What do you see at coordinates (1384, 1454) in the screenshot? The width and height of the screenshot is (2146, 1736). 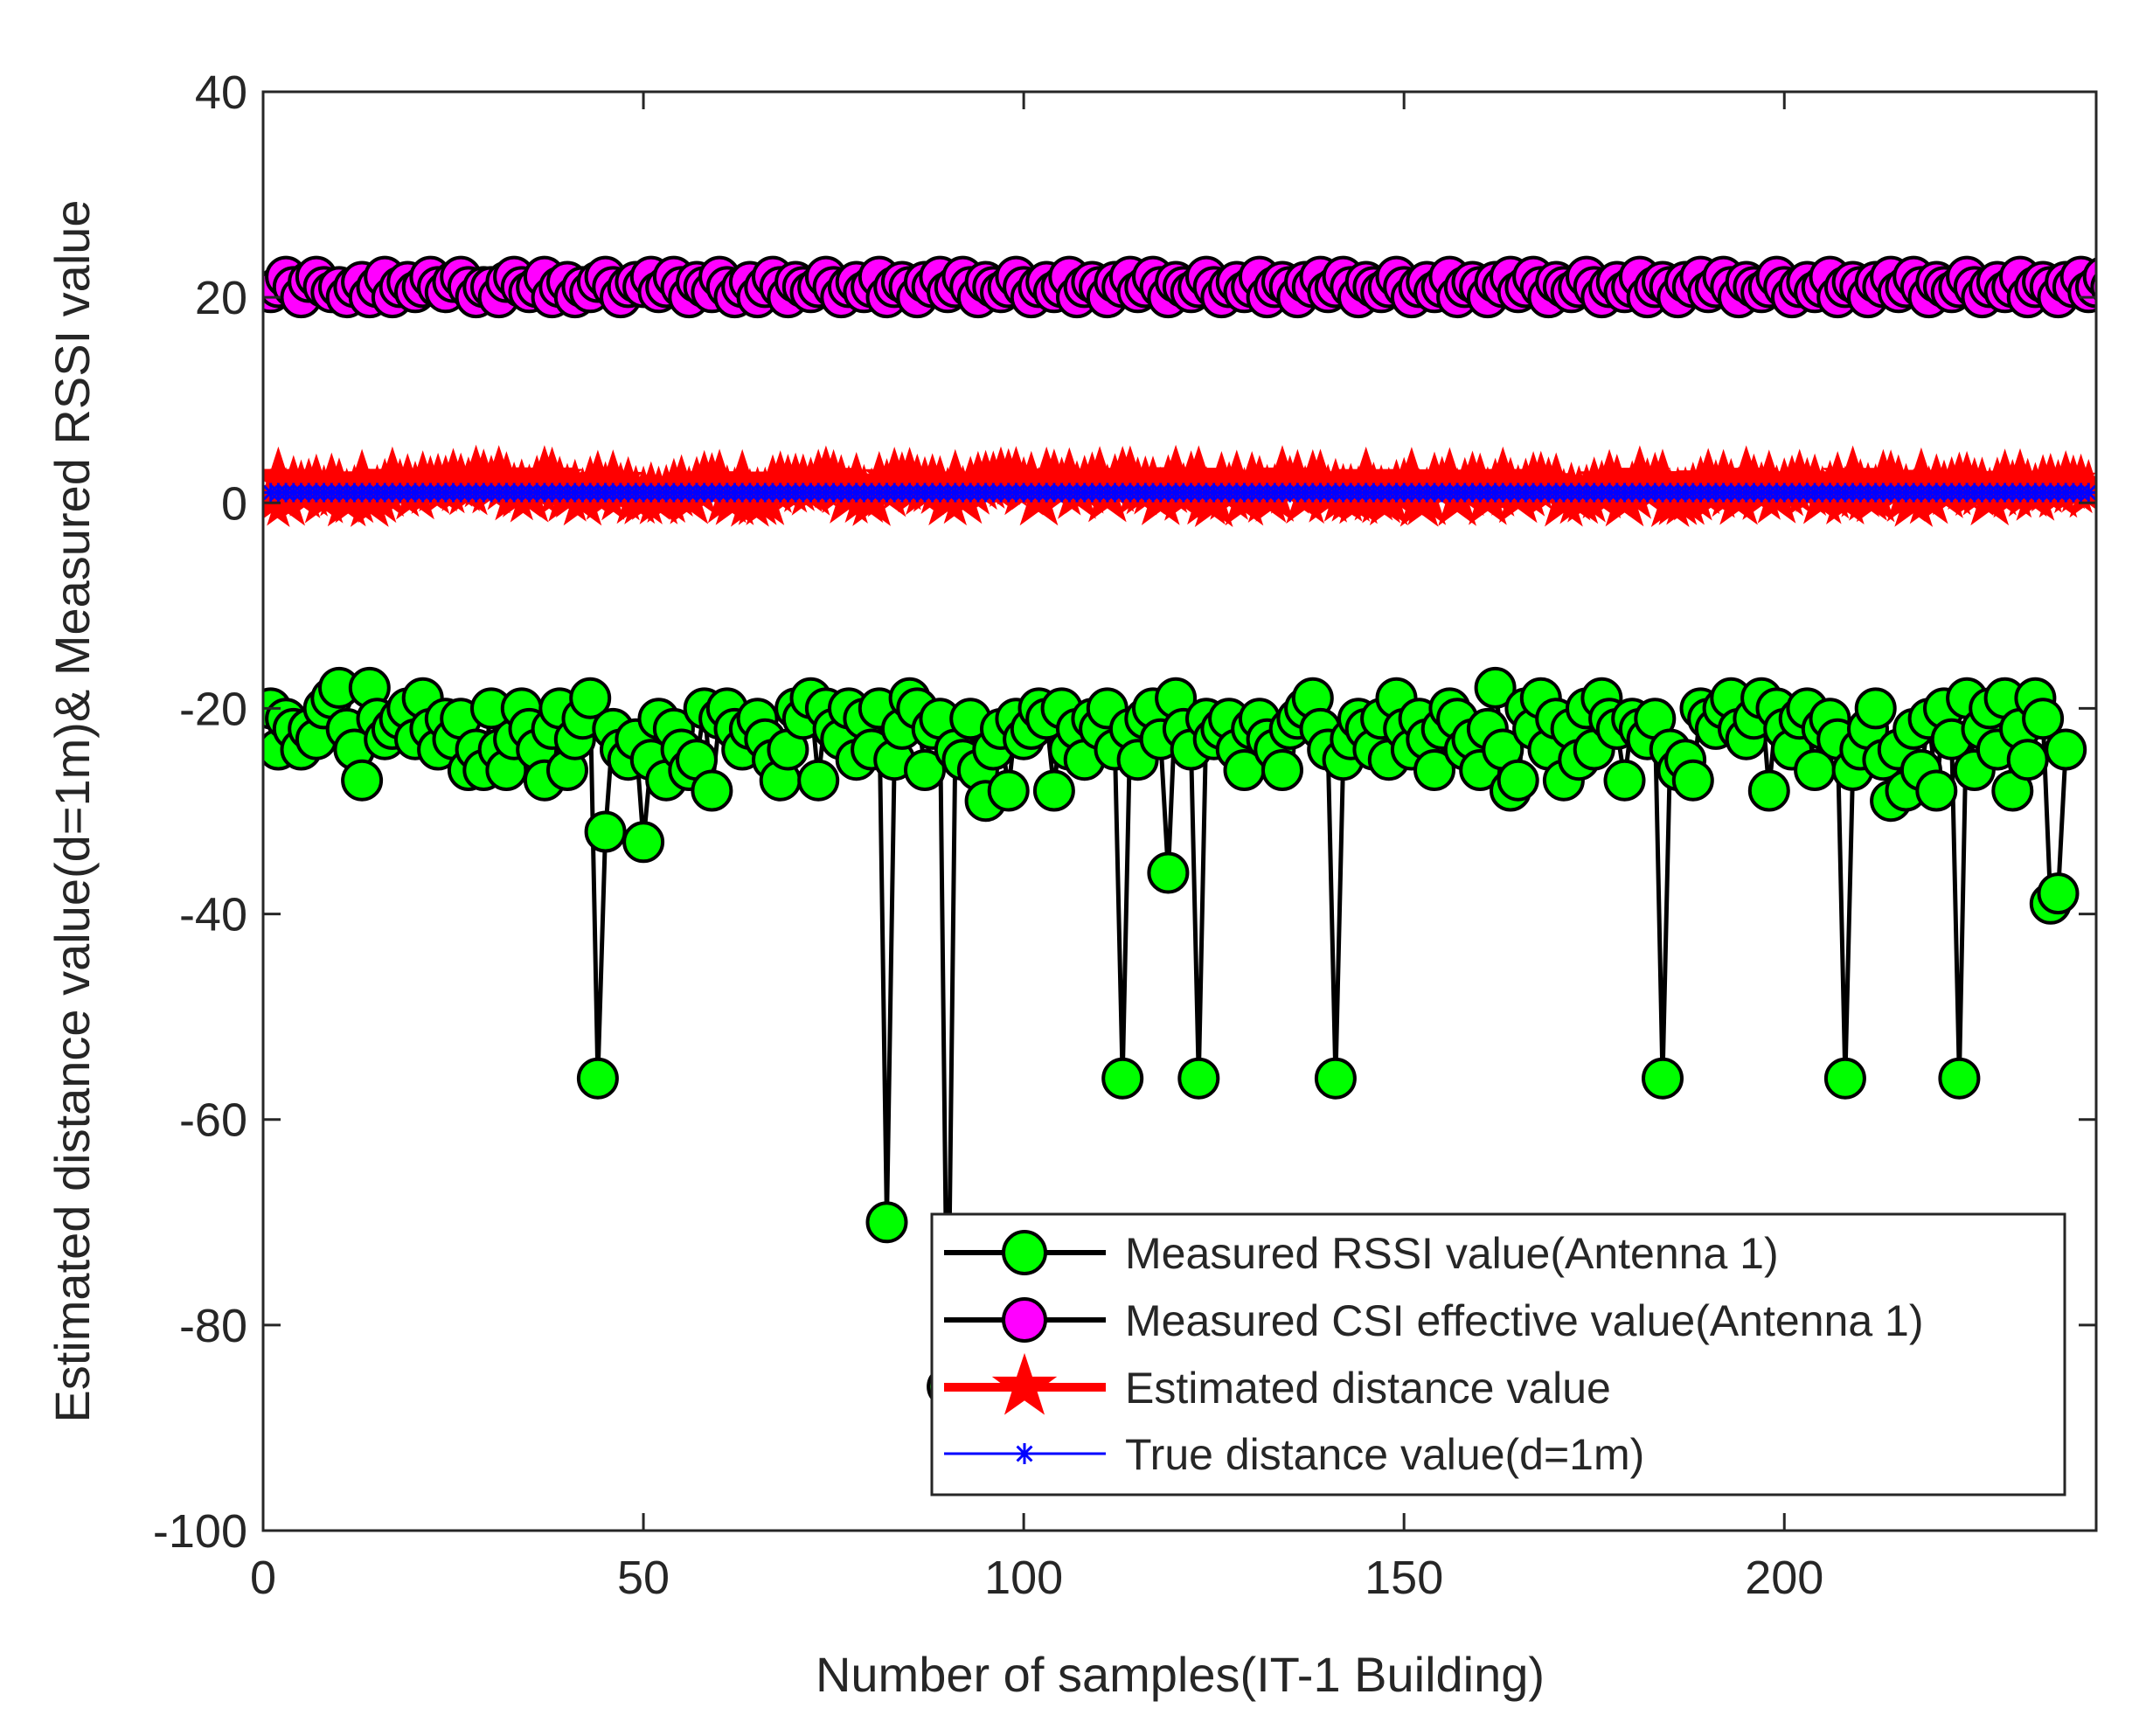 I see `legend-label: True distance value(d=1m)` at bounding box center [1384, 1454].